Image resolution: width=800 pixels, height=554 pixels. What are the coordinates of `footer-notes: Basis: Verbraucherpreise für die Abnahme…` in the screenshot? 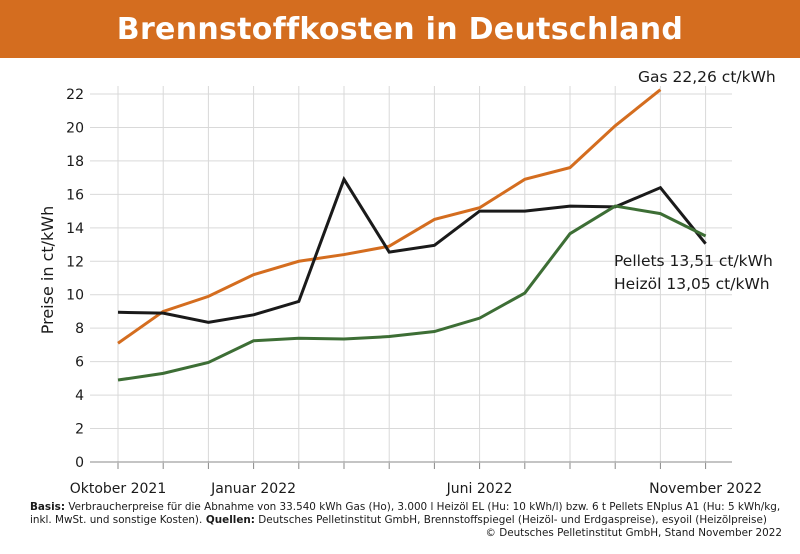 It's located at (406, 520).